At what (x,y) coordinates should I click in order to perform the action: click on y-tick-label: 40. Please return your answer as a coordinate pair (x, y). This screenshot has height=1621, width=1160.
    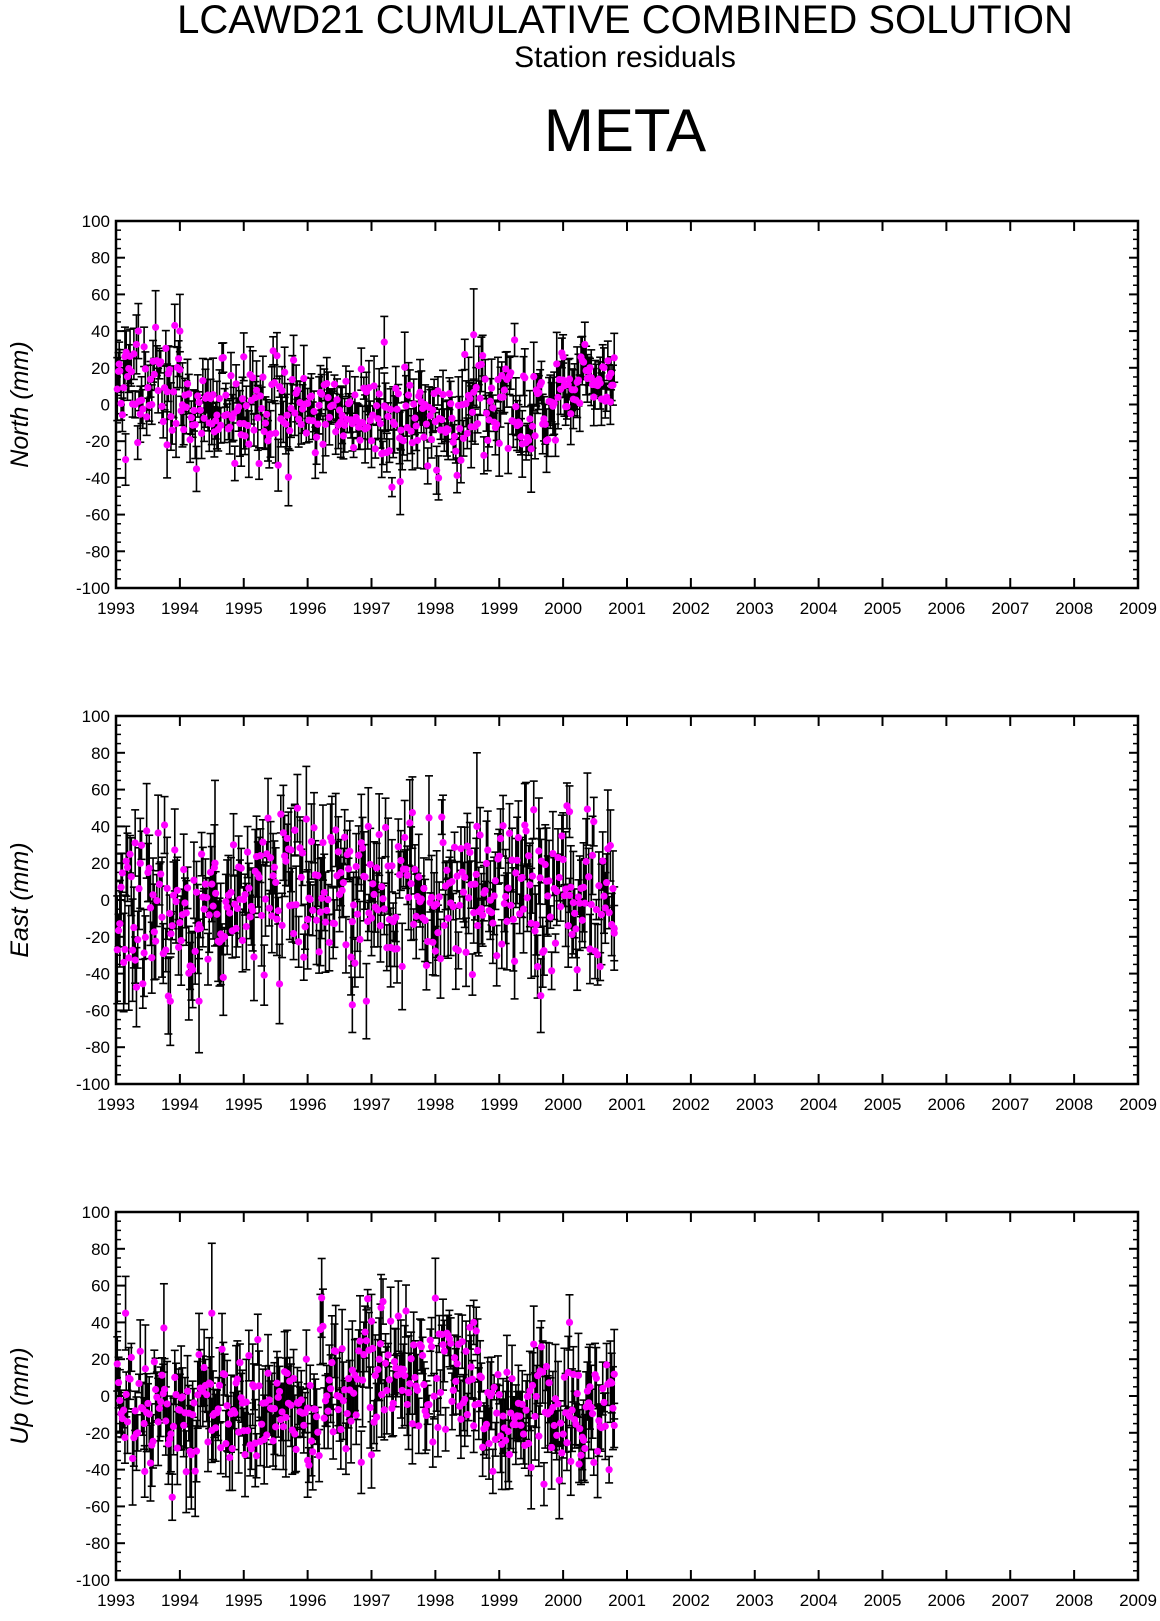
    Looking at the image, I should click on (100, 331).